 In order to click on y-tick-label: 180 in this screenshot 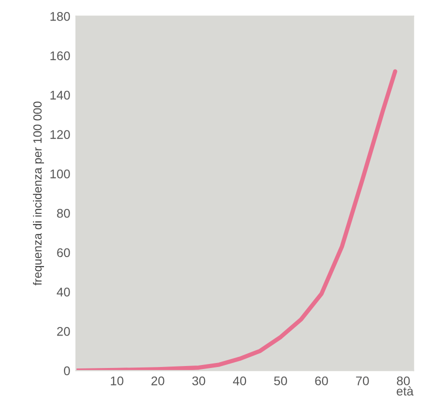, I will do `click(60, 16)`.